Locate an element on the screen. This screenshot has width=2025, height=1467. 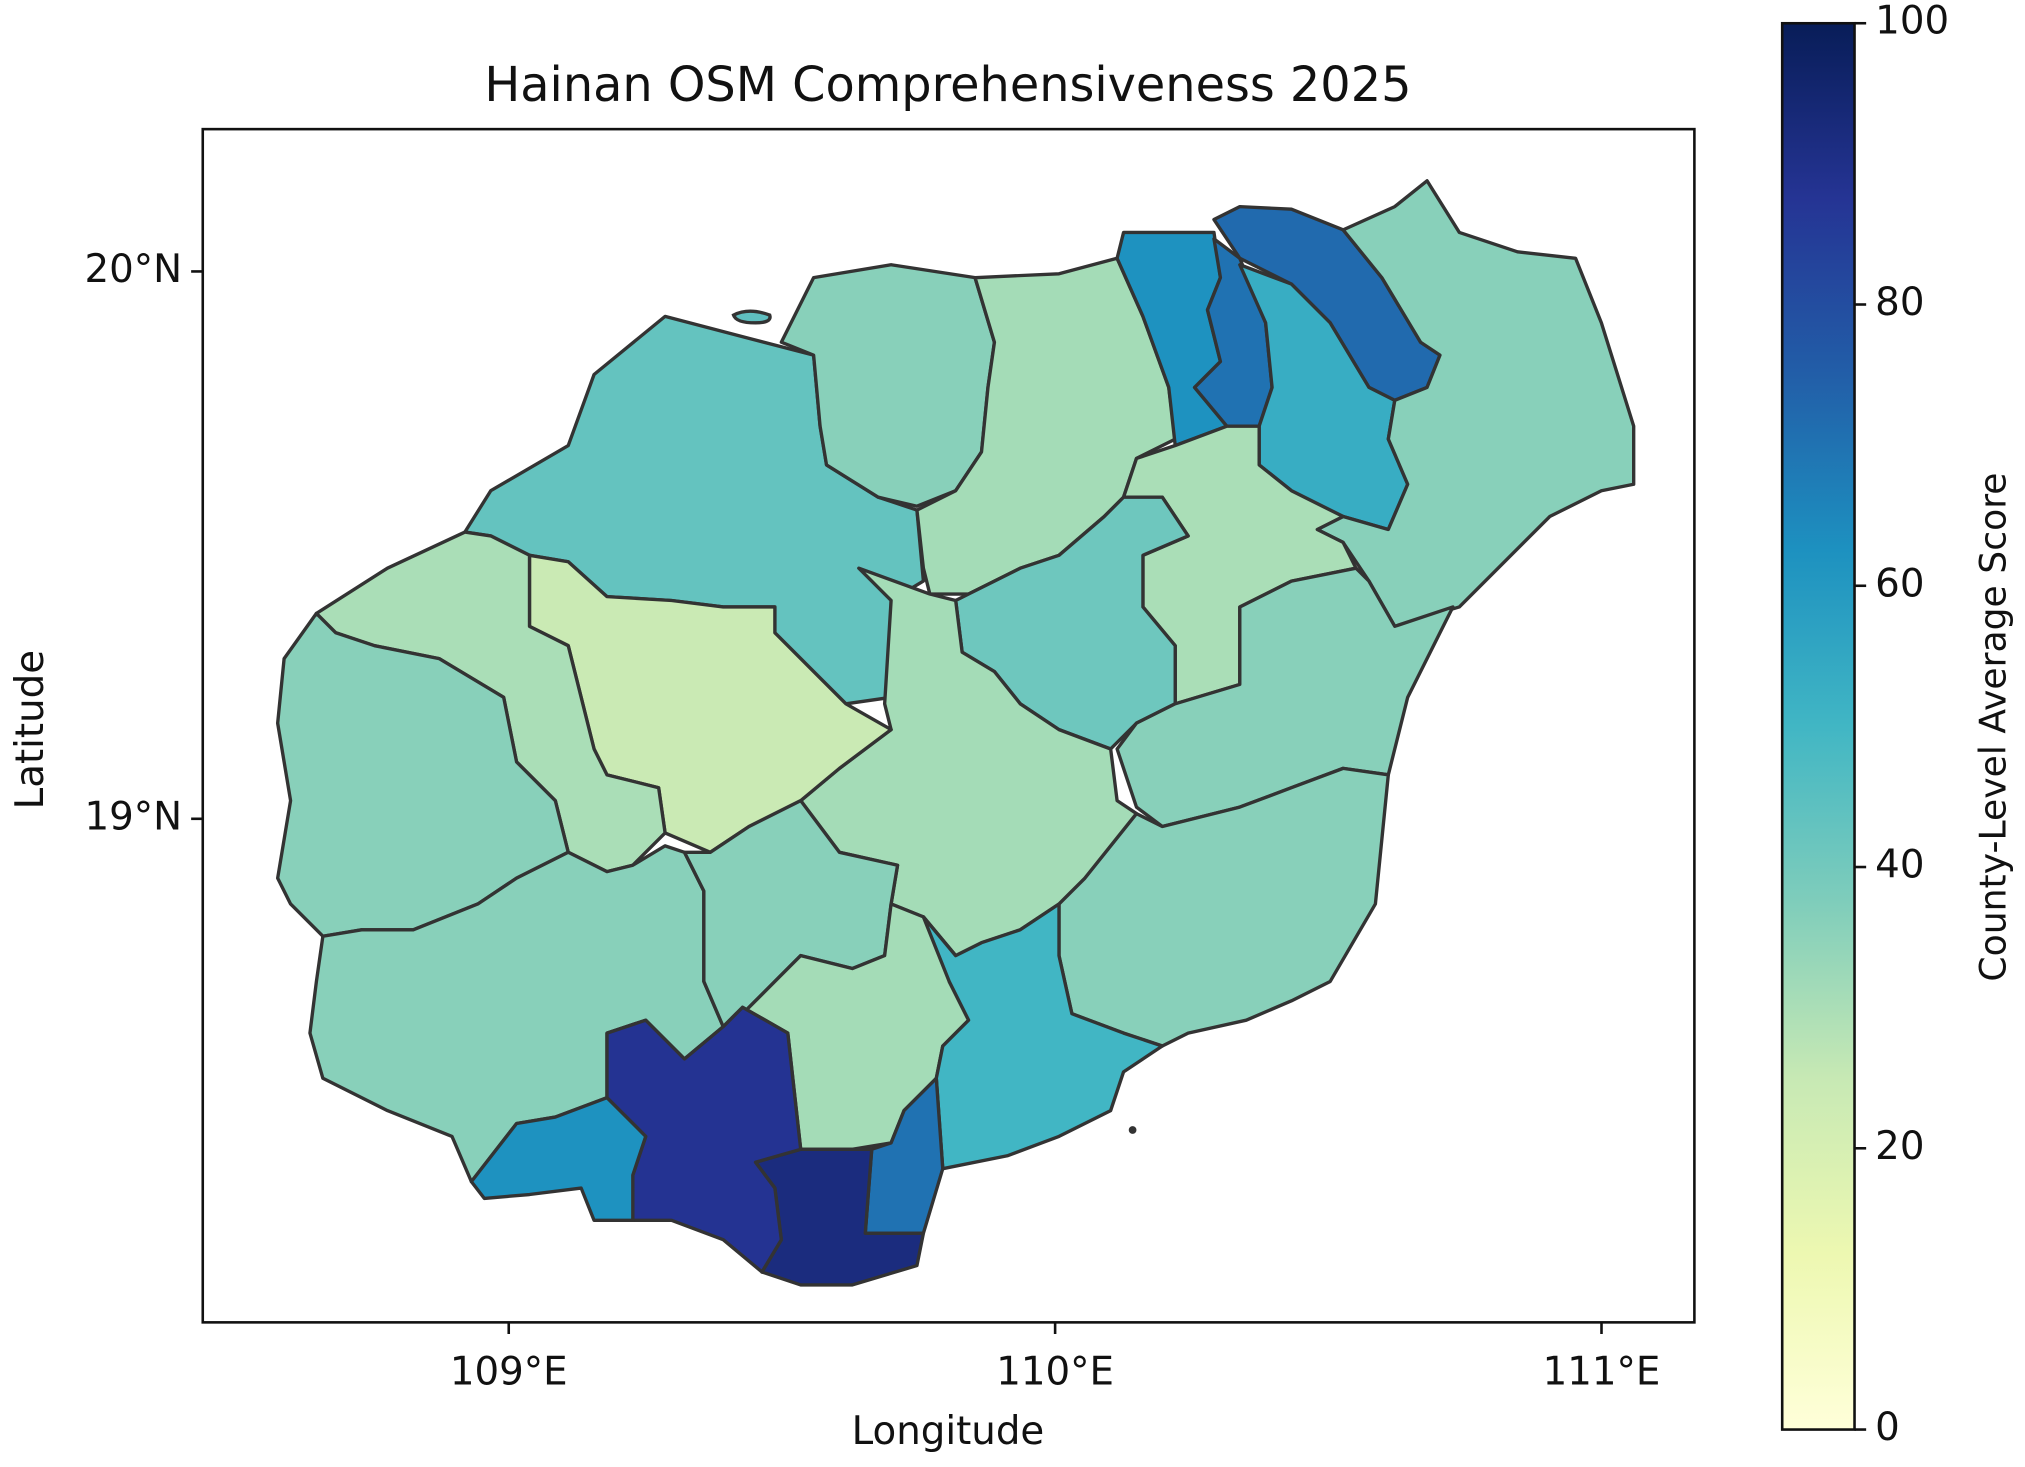
colorbar-tick-label: 20 is located at coordinates (1899, 1146).